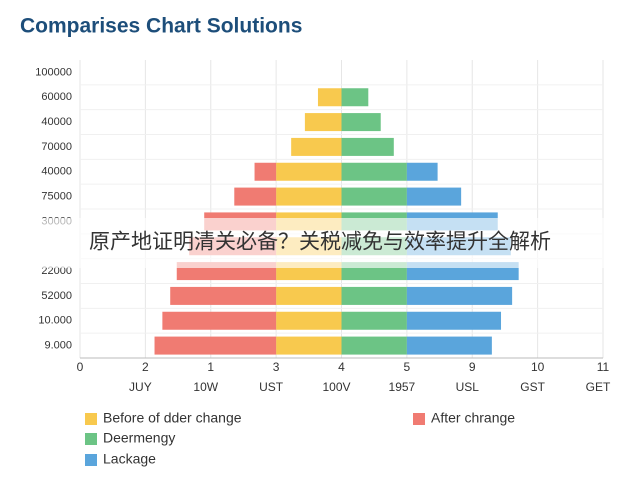 The height and width of the screenshot is (485, 640). Describe the element at coordinates (172, 418) in the screenshot. I see `legend-label: Before of dder change` at that location.